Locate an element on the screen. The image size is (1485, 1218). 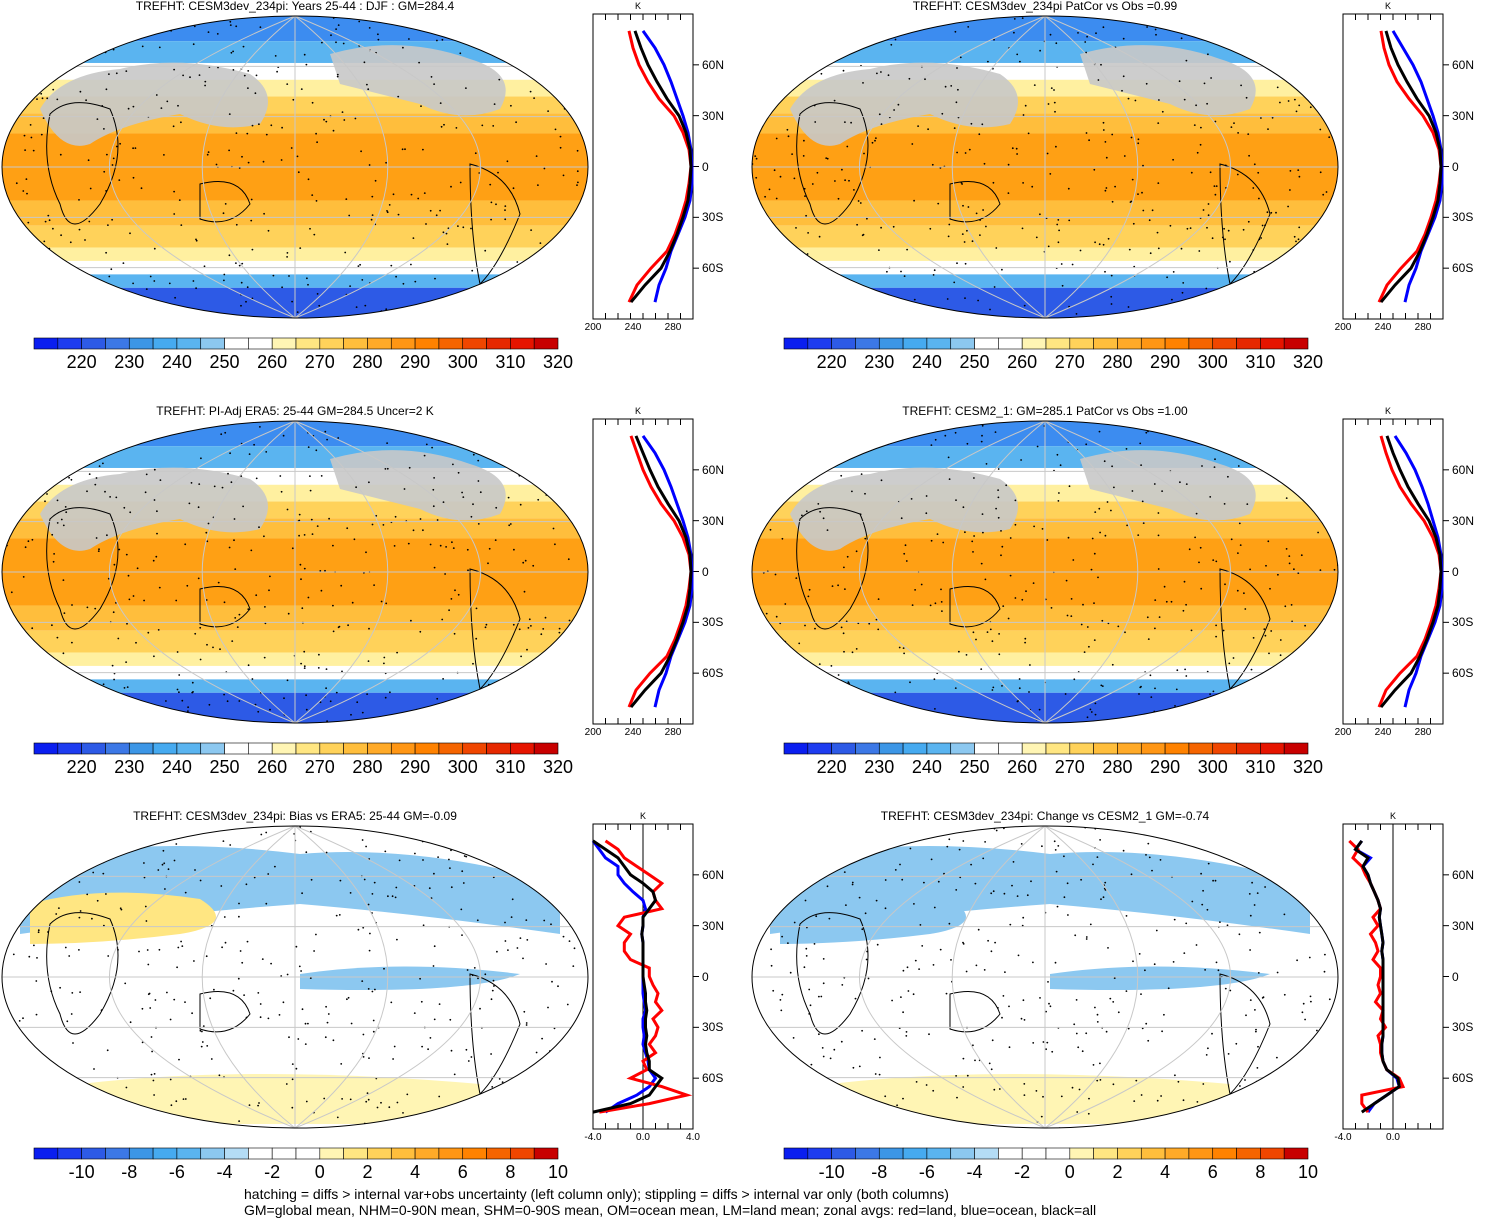
colorbar-label: -4 is located at coordinates (974, 1172).